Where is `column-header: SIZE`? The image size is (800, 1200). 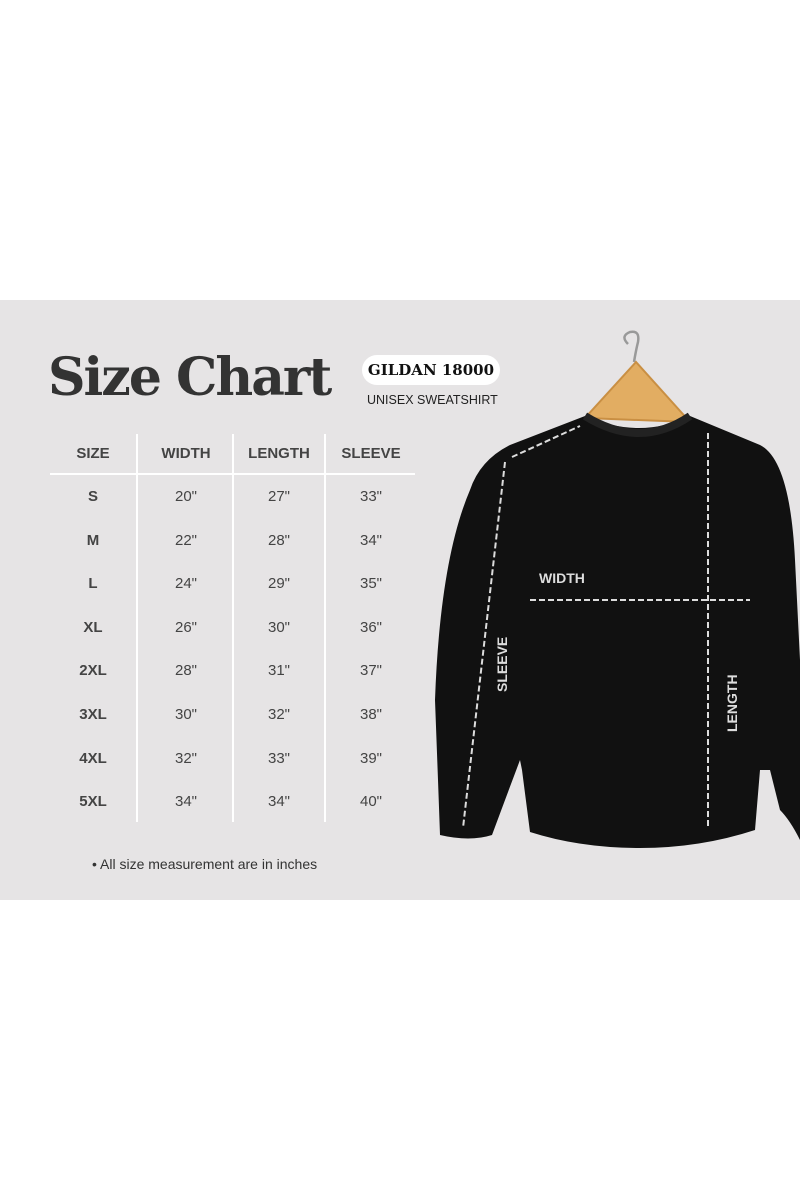
column-header: SIZE is located at coordinates (93, 453).